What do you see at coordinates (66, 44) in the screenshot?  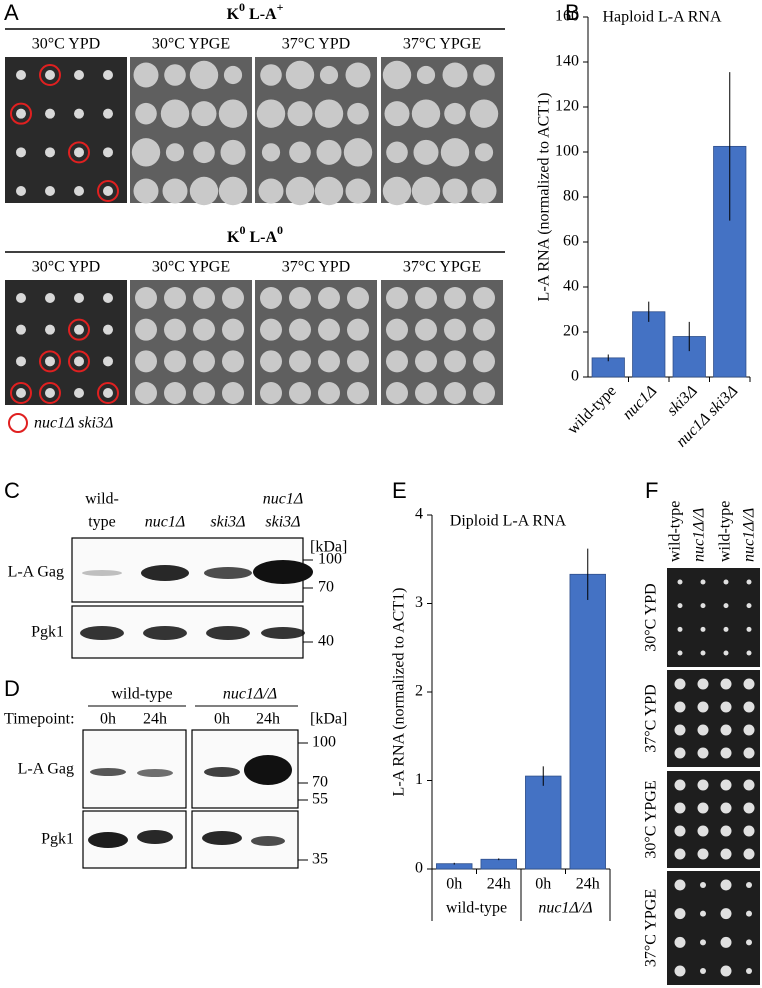 I see `column-header: 30°C YPD` at bounding box center [66, 44].